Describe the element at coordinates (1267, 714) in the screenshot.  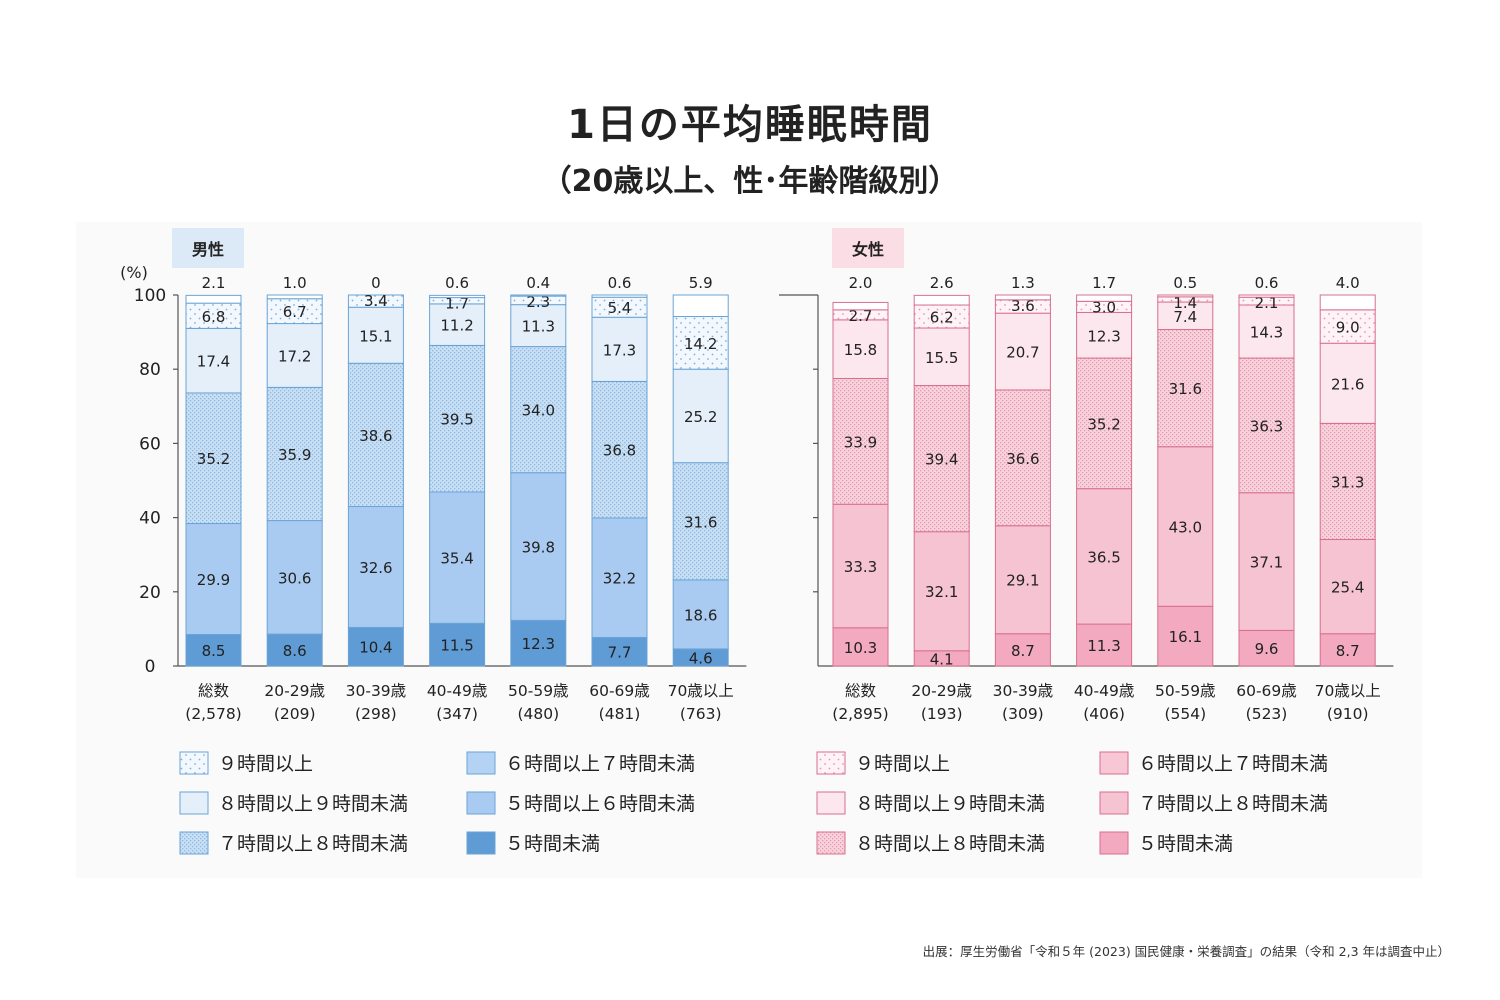
I see `female-sample-size-label: (523)` at that location.